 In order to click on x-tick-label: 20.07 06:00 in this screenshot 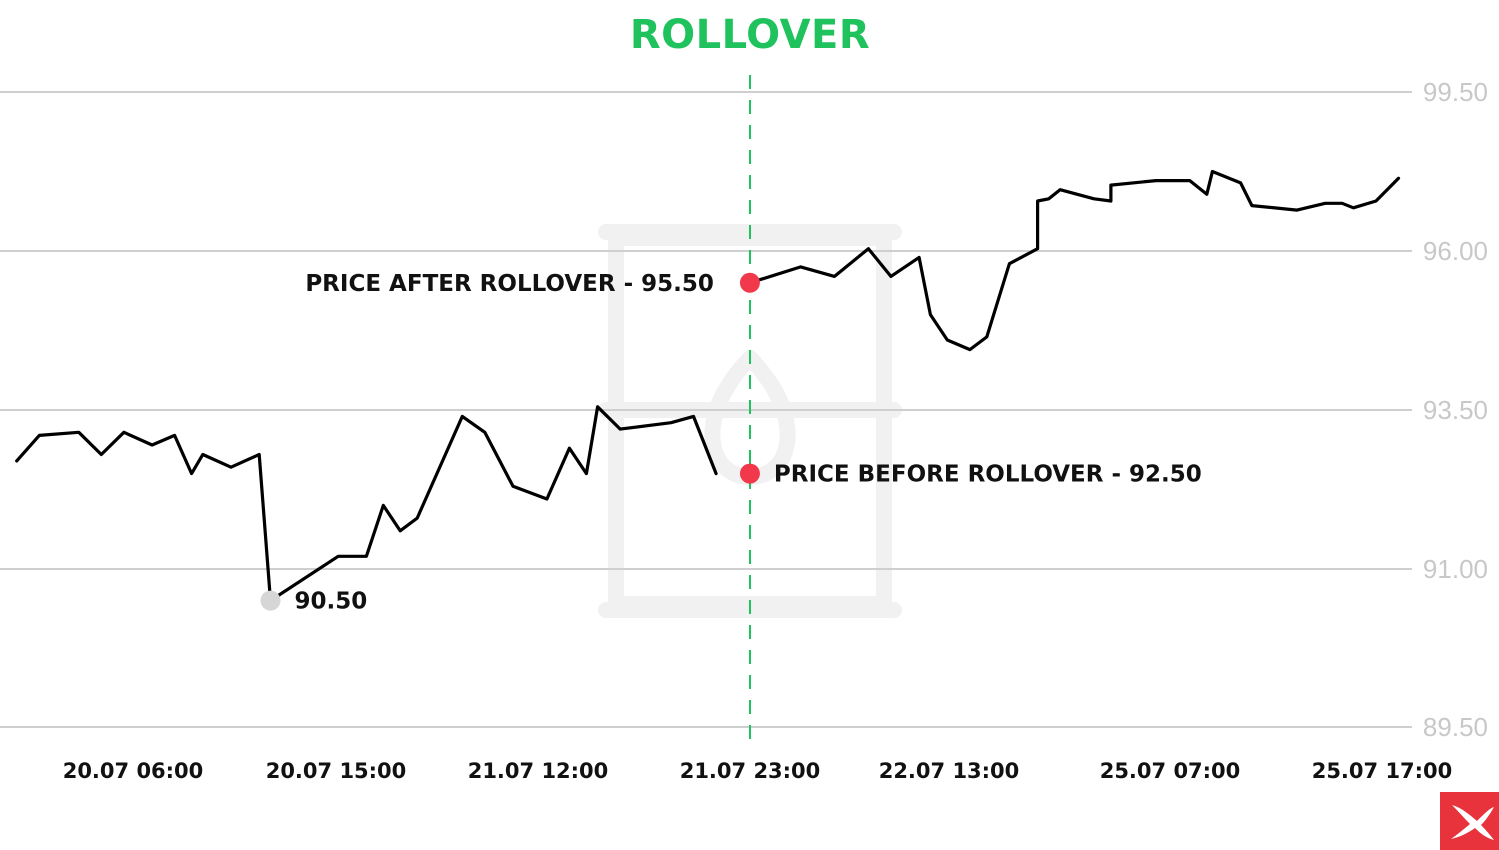, I will do `click(133, 771)`.